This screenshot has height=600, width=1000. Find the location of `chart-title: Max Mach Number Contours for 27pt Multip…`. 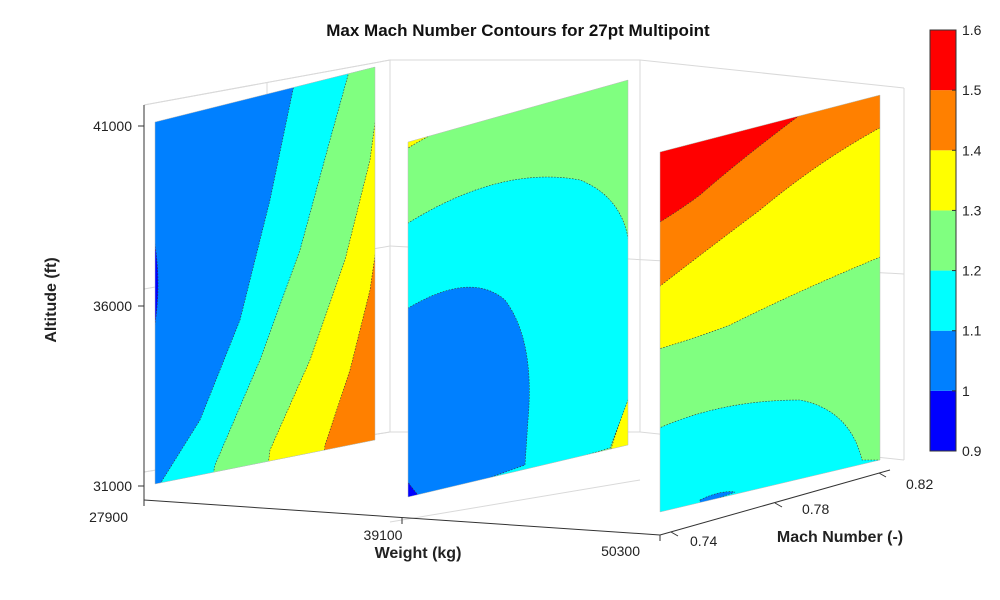

chart-title: Max Mach Number Contours for 27pt Multip… is located at coordinates (518, 30).